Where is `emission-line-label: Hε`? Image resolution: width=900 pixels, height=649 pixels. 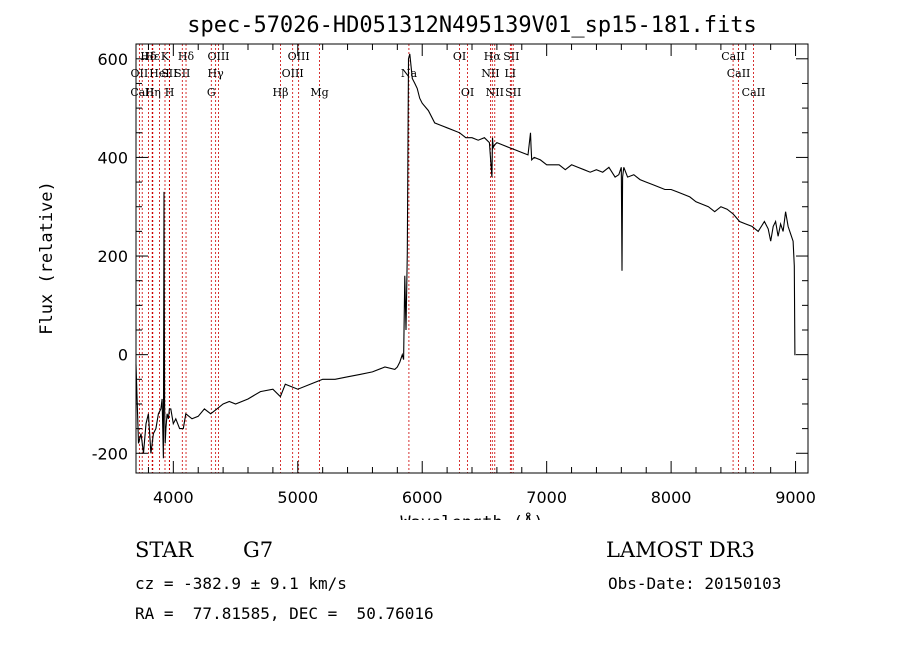 emission-line-label: Hε is located at coordinates (153, 56).